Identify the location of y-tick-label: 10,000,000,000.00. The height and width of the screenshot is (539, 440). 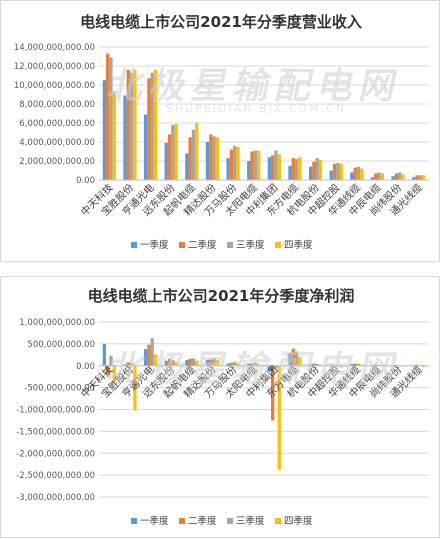
(54, 86).